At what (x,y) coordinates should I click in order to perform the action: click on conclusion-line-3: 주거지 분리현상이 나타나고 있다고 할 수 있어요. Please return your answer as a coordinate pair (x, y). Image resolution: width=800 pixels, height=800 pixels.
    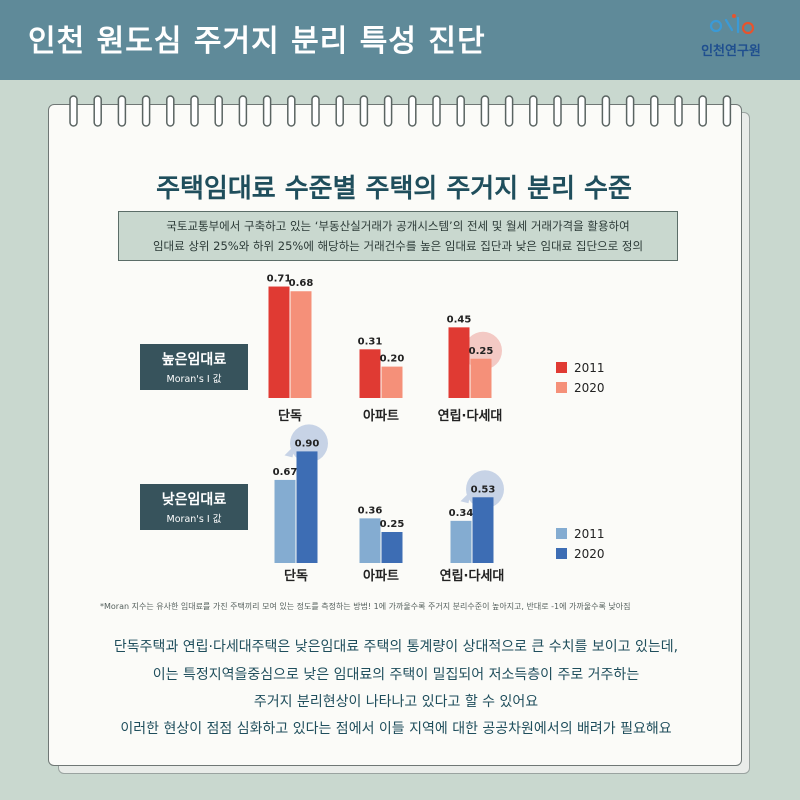
    Looking at the image, I should click on (396, 702).